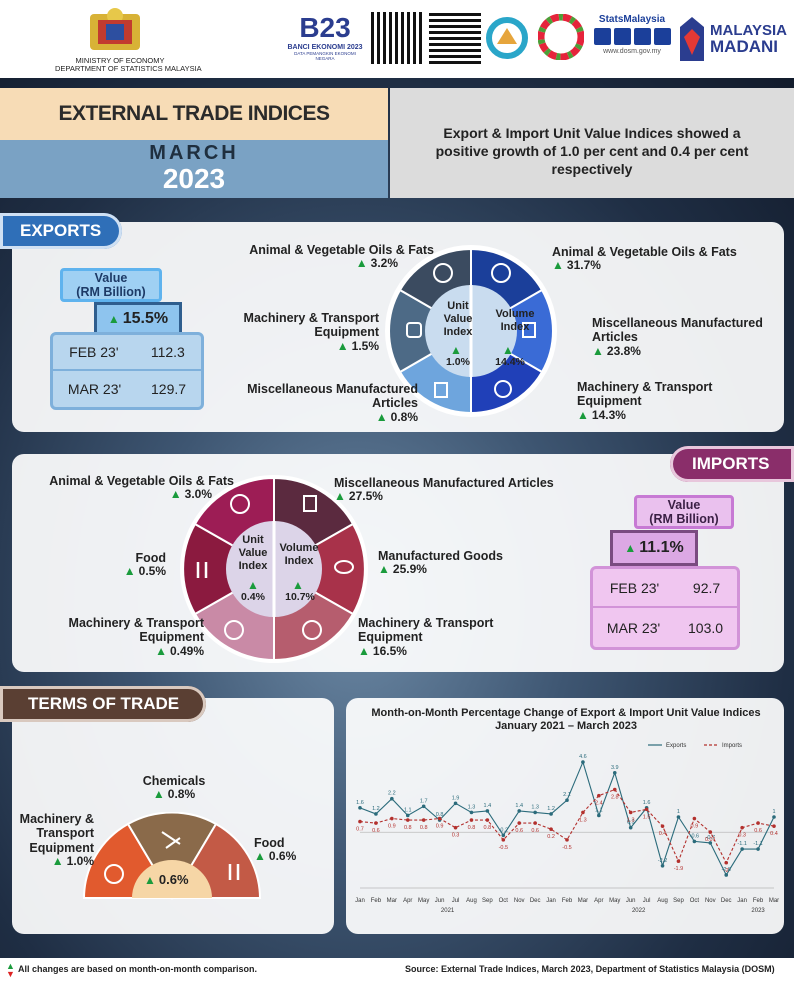  Describe the element at coordinates (665, 608) in the screenshot. I see `imports-value-table: FEB 23' 92.7 MAR 23' 103.0` at that location.